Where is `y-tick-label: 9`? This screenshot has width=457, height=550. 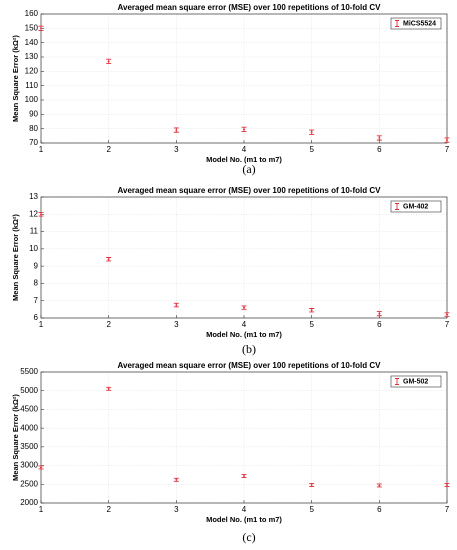 y-tick-label: 9 is located at coordinates (36, 265).